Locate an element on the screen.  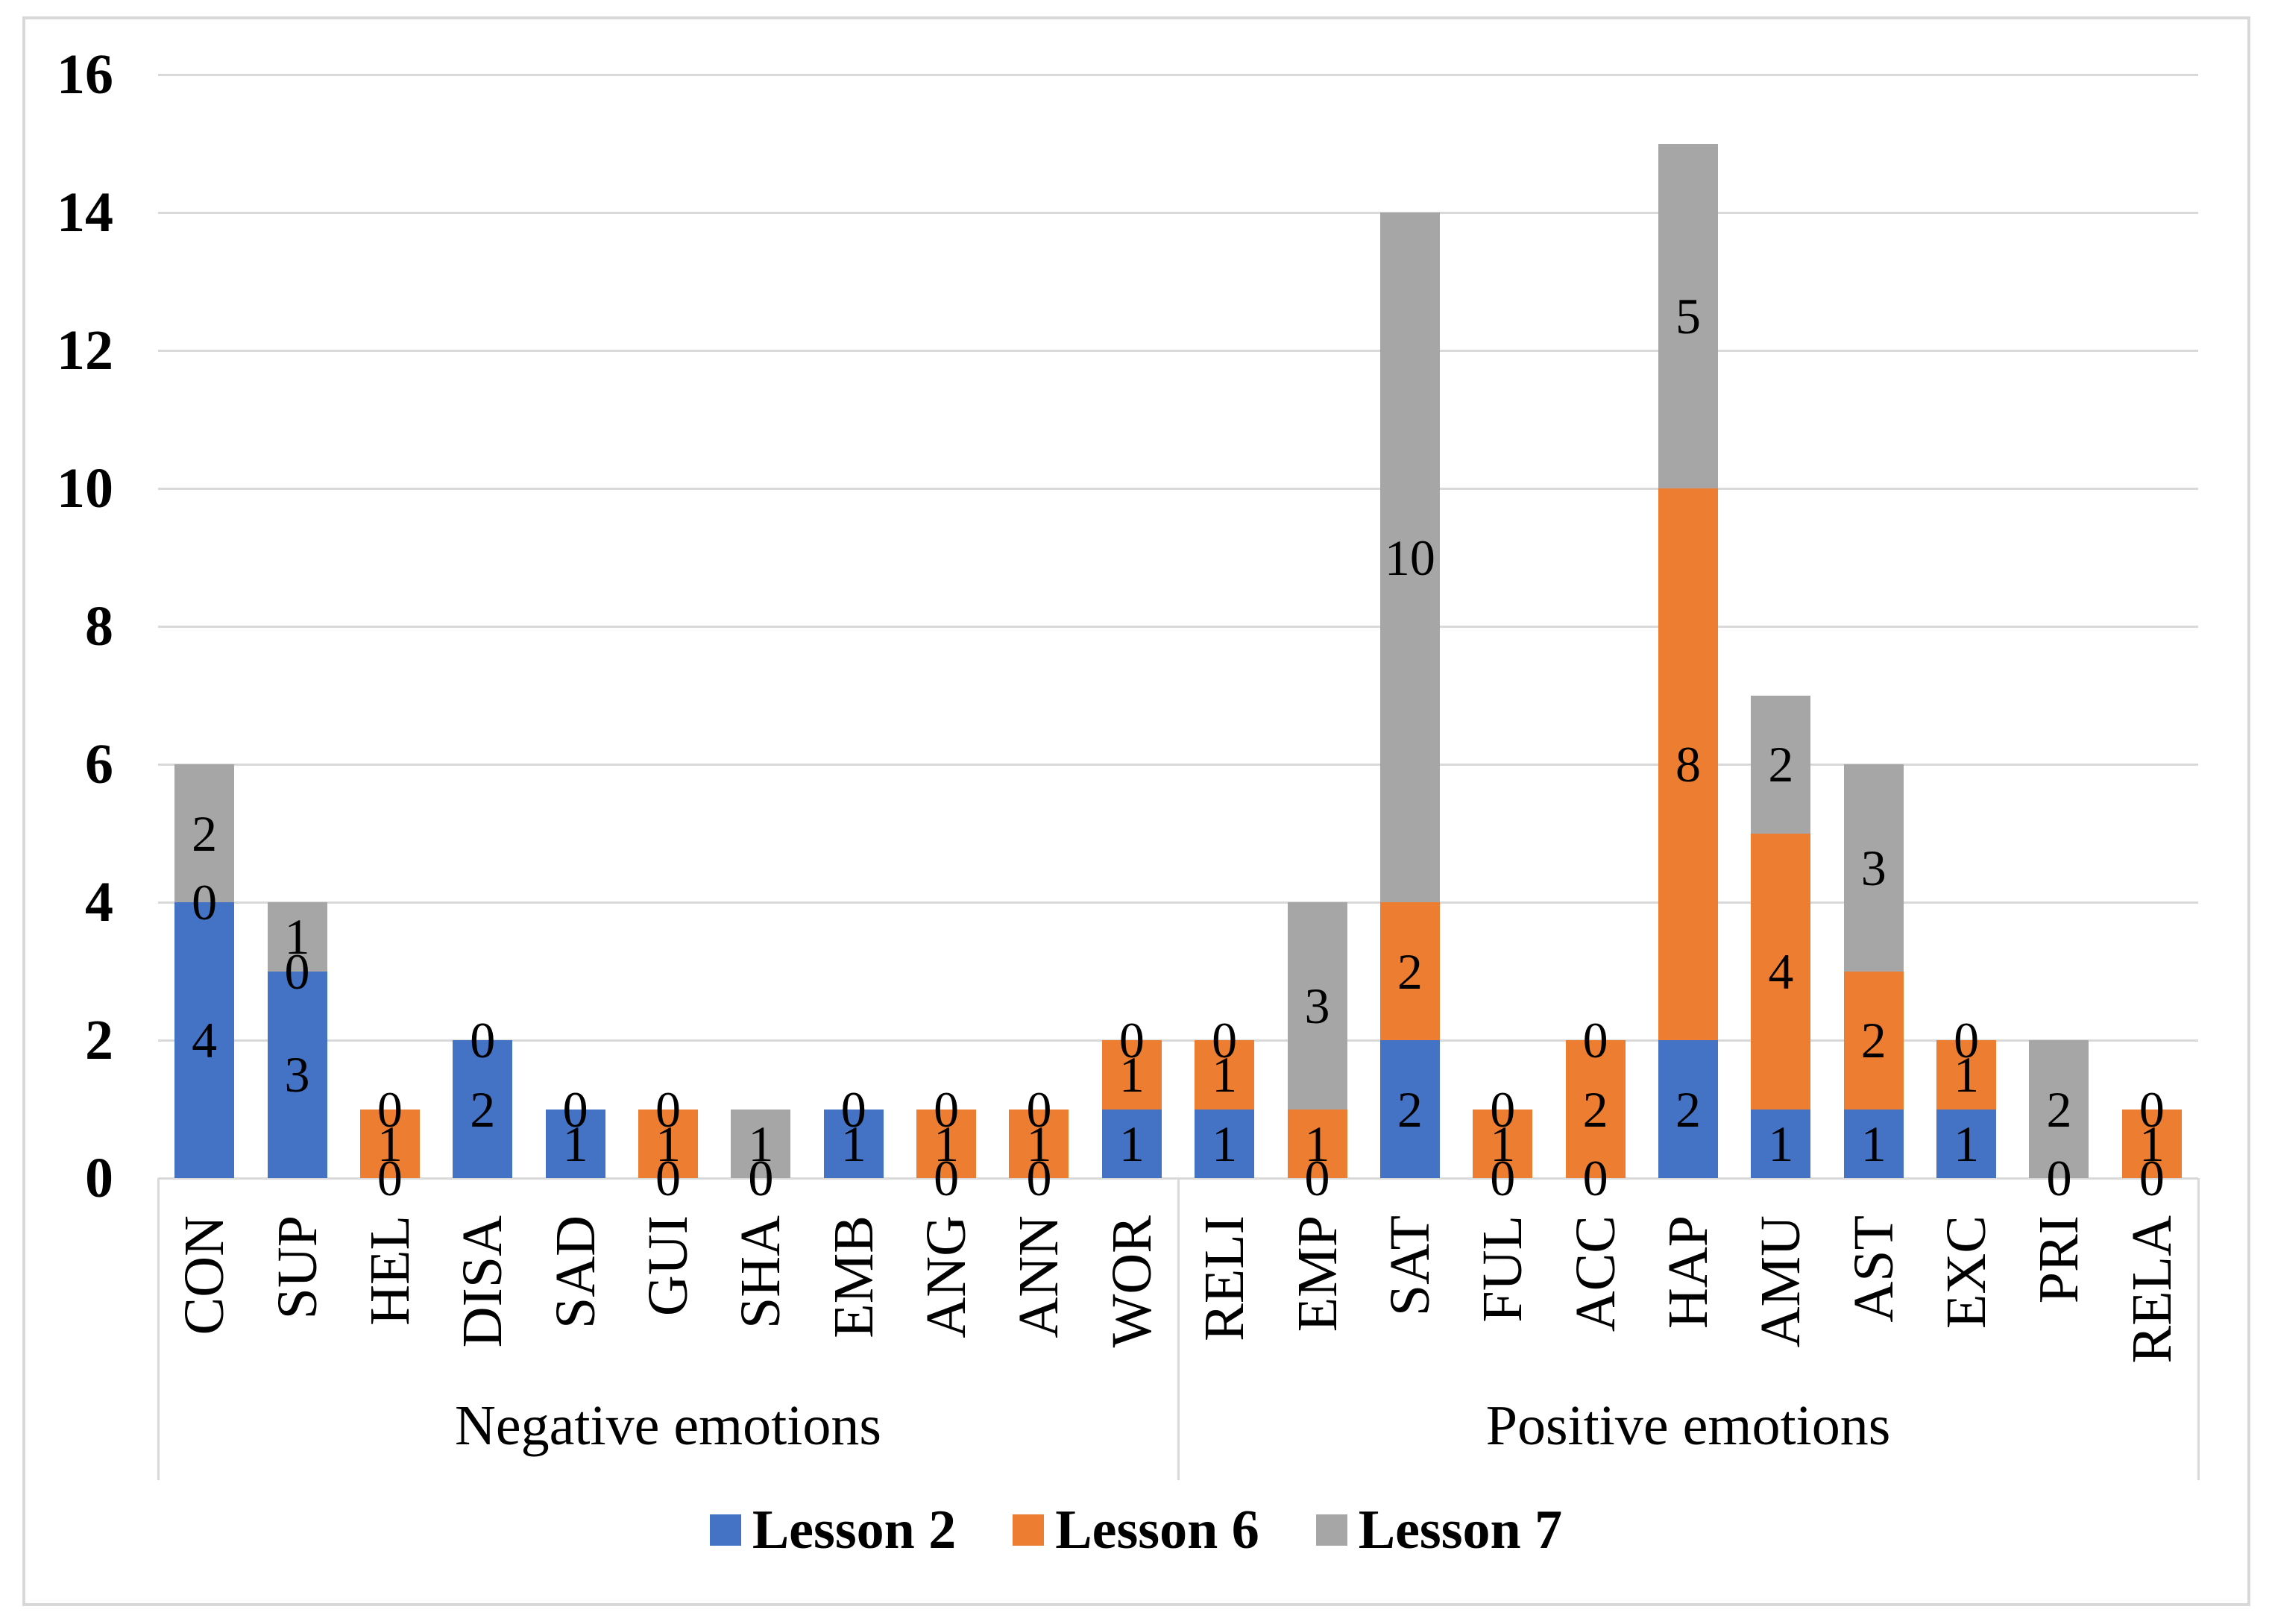
legend-item-lesson-7: Lesson 7 is located at coordinates (1439, 1530).